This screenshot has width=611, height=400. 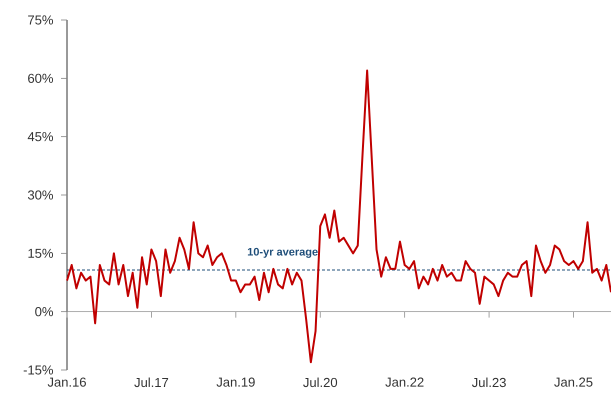 I want to click on ref-line-label: 10-yr average, so click(x=283, y=253).